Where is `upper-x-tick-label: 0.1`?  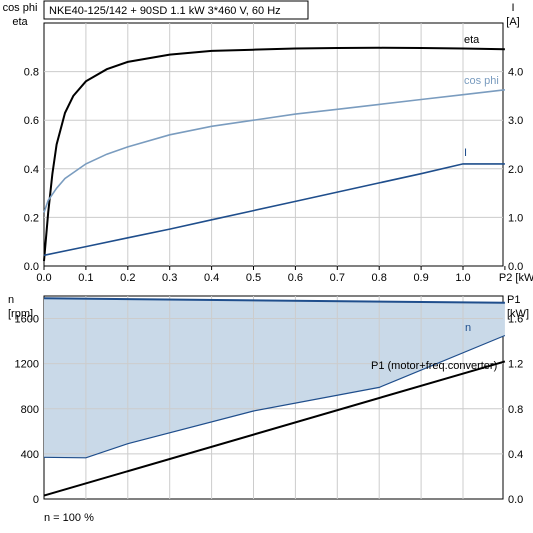 upper-x-tick-label: 0.1 is located at coordinates (85, 278).